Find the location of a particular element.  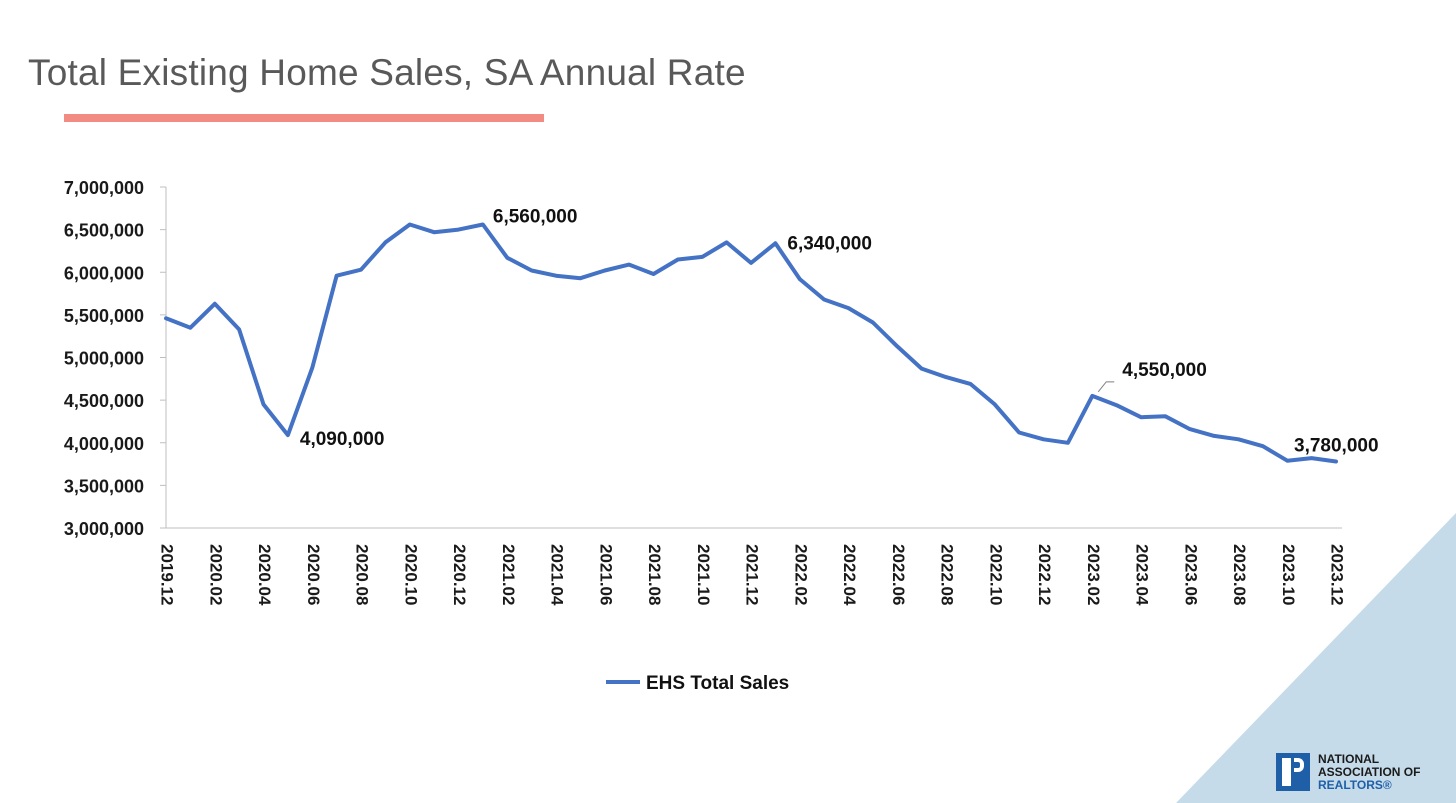

x-tick-label: 2021.02 is located at coordinates (508, 574).